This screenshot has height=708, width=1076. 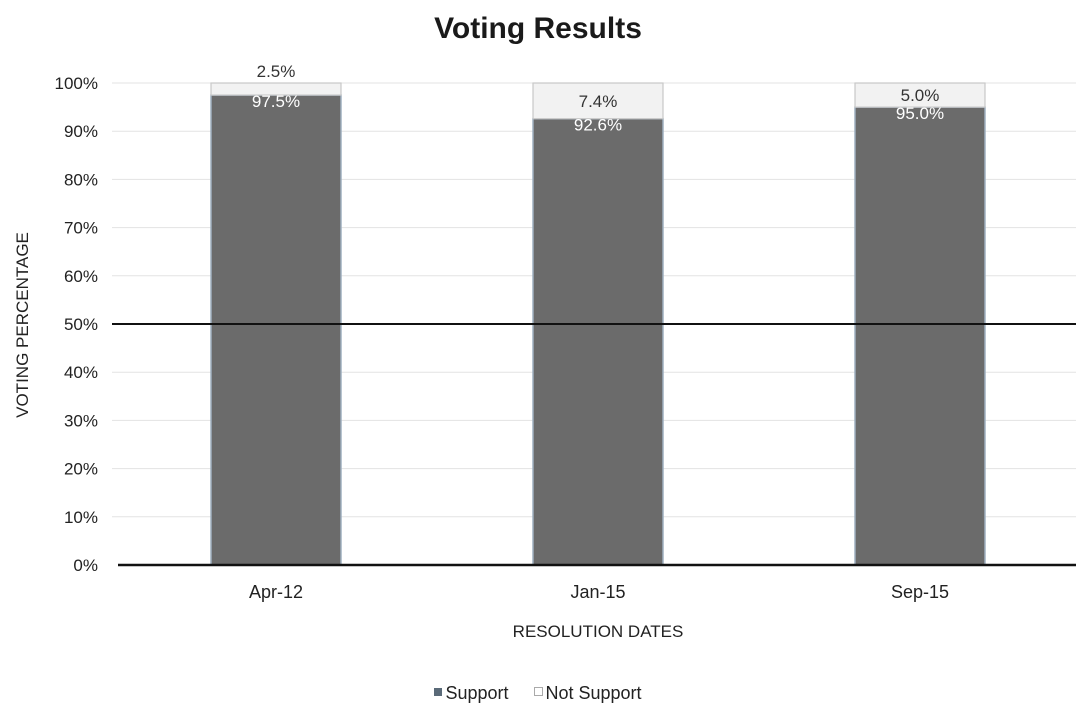 I want to click on x-tick-label: Sep-15, so click(x=920, y=592).